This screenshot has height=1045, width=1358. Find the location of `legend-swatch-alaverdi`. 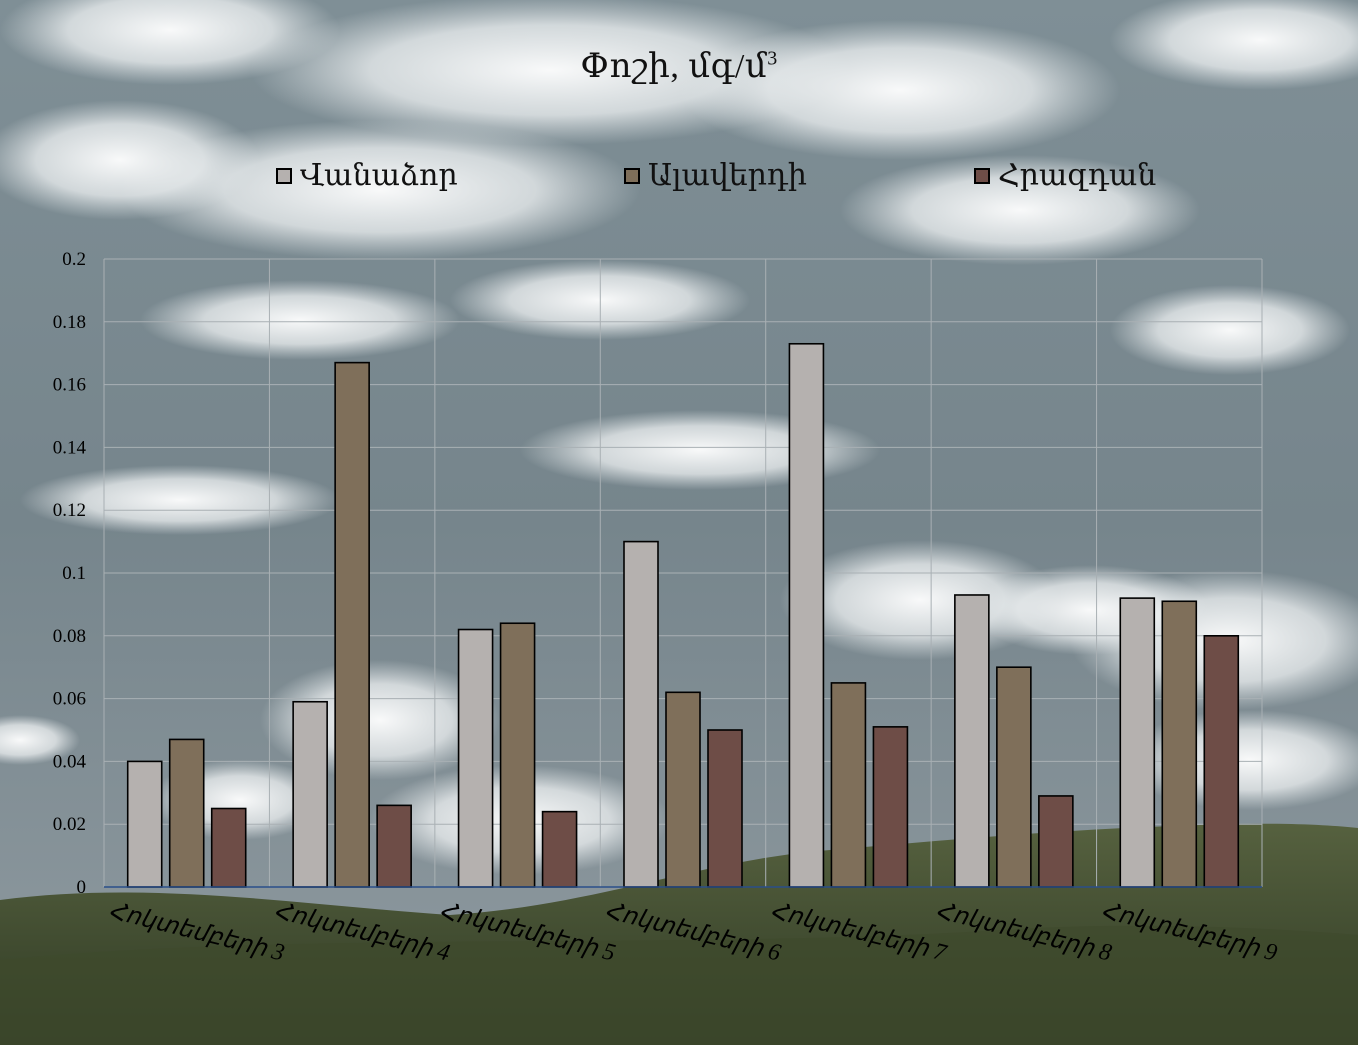

legend-swatch-alaverdi is located at coordinates (632, 175).